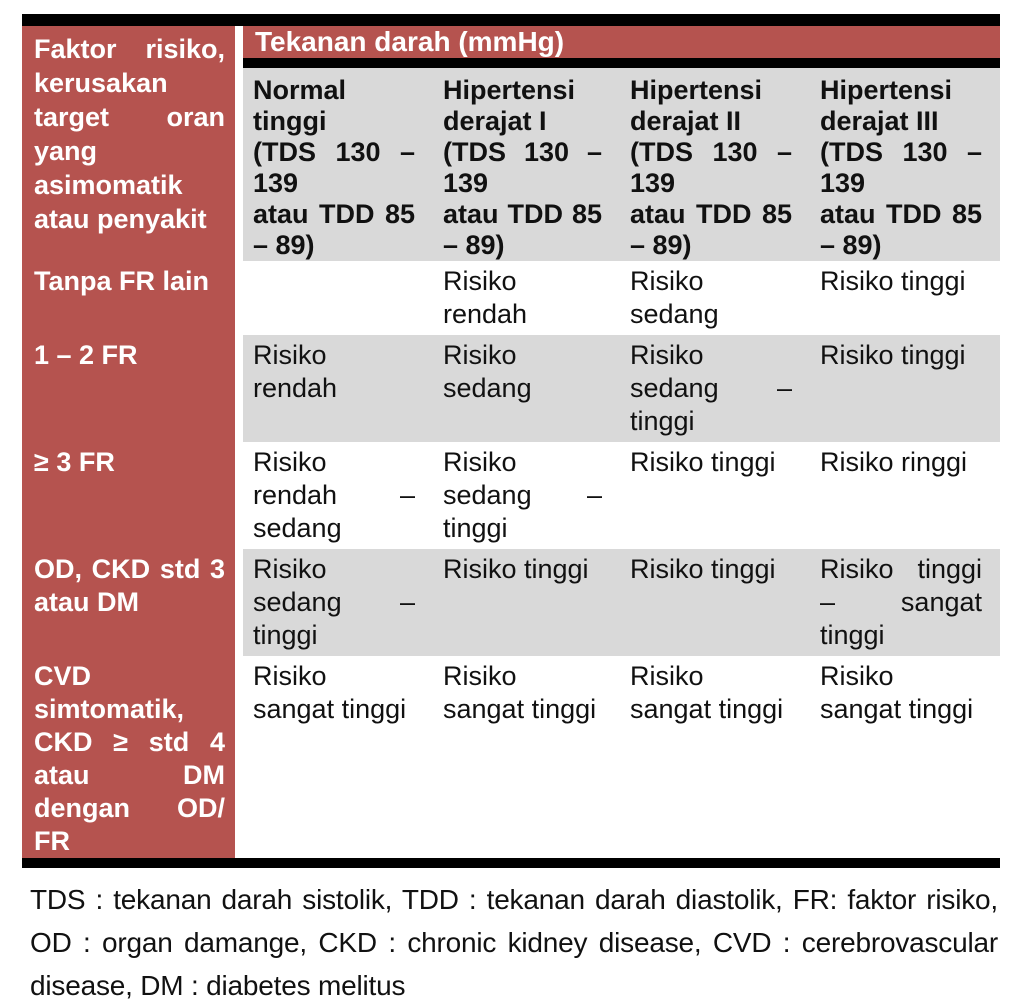 The width and height of the screenshot is (1020, 1007). I want to click on risk-cell: Risiko ringgi, so click(894, 462).